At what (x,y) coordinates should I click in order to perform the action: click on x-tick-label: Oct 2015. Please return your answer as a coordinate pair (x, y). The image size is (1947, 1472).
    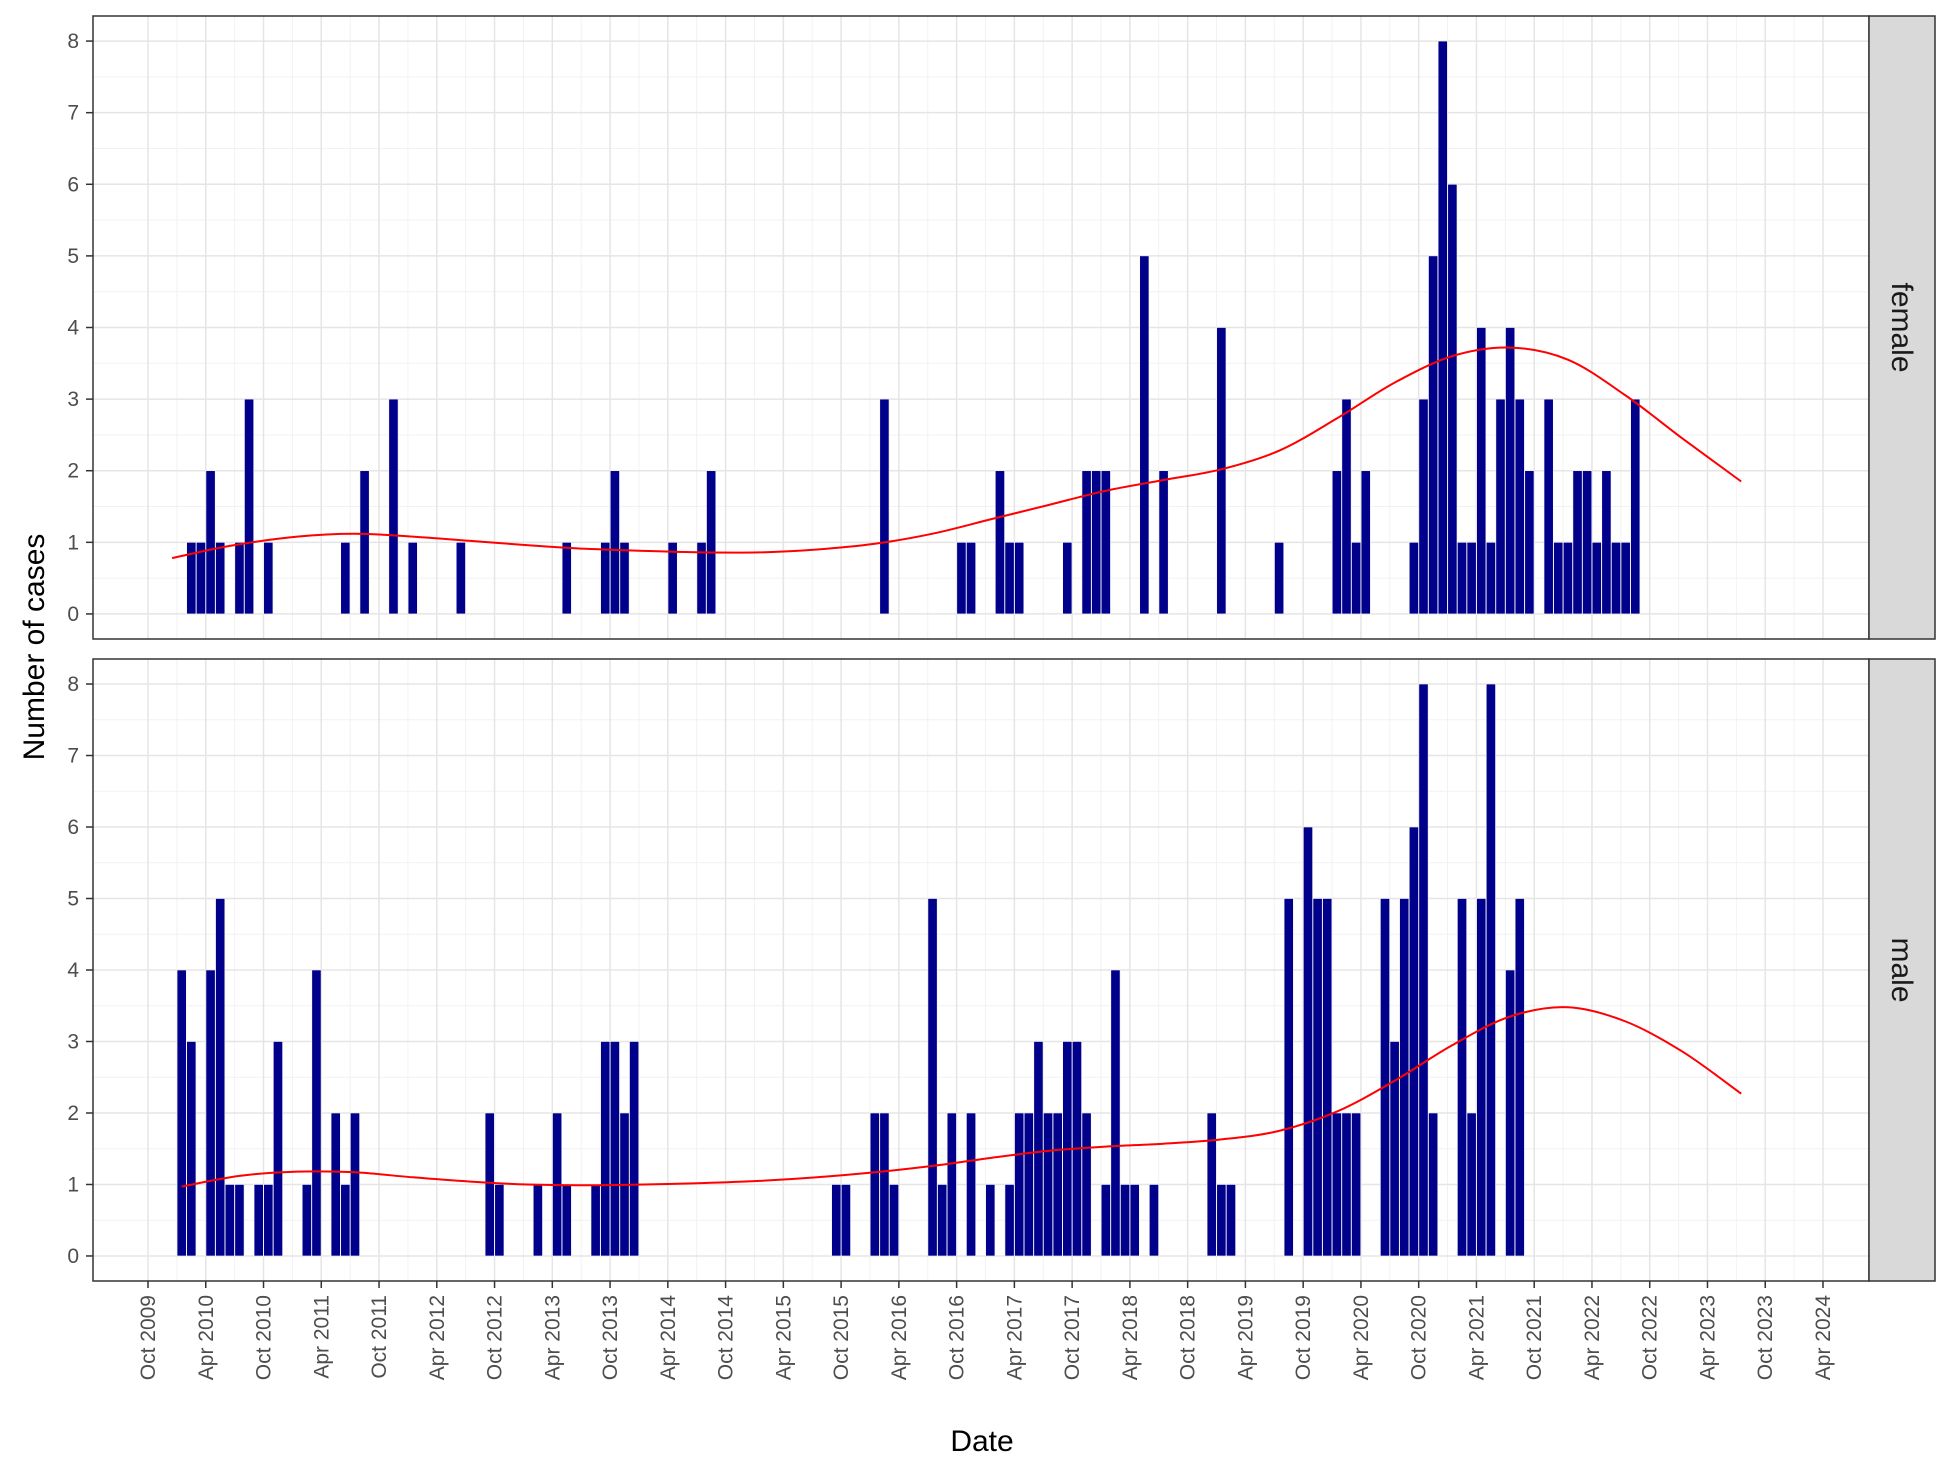
    Looking at the image, I should click on (841, 1337).